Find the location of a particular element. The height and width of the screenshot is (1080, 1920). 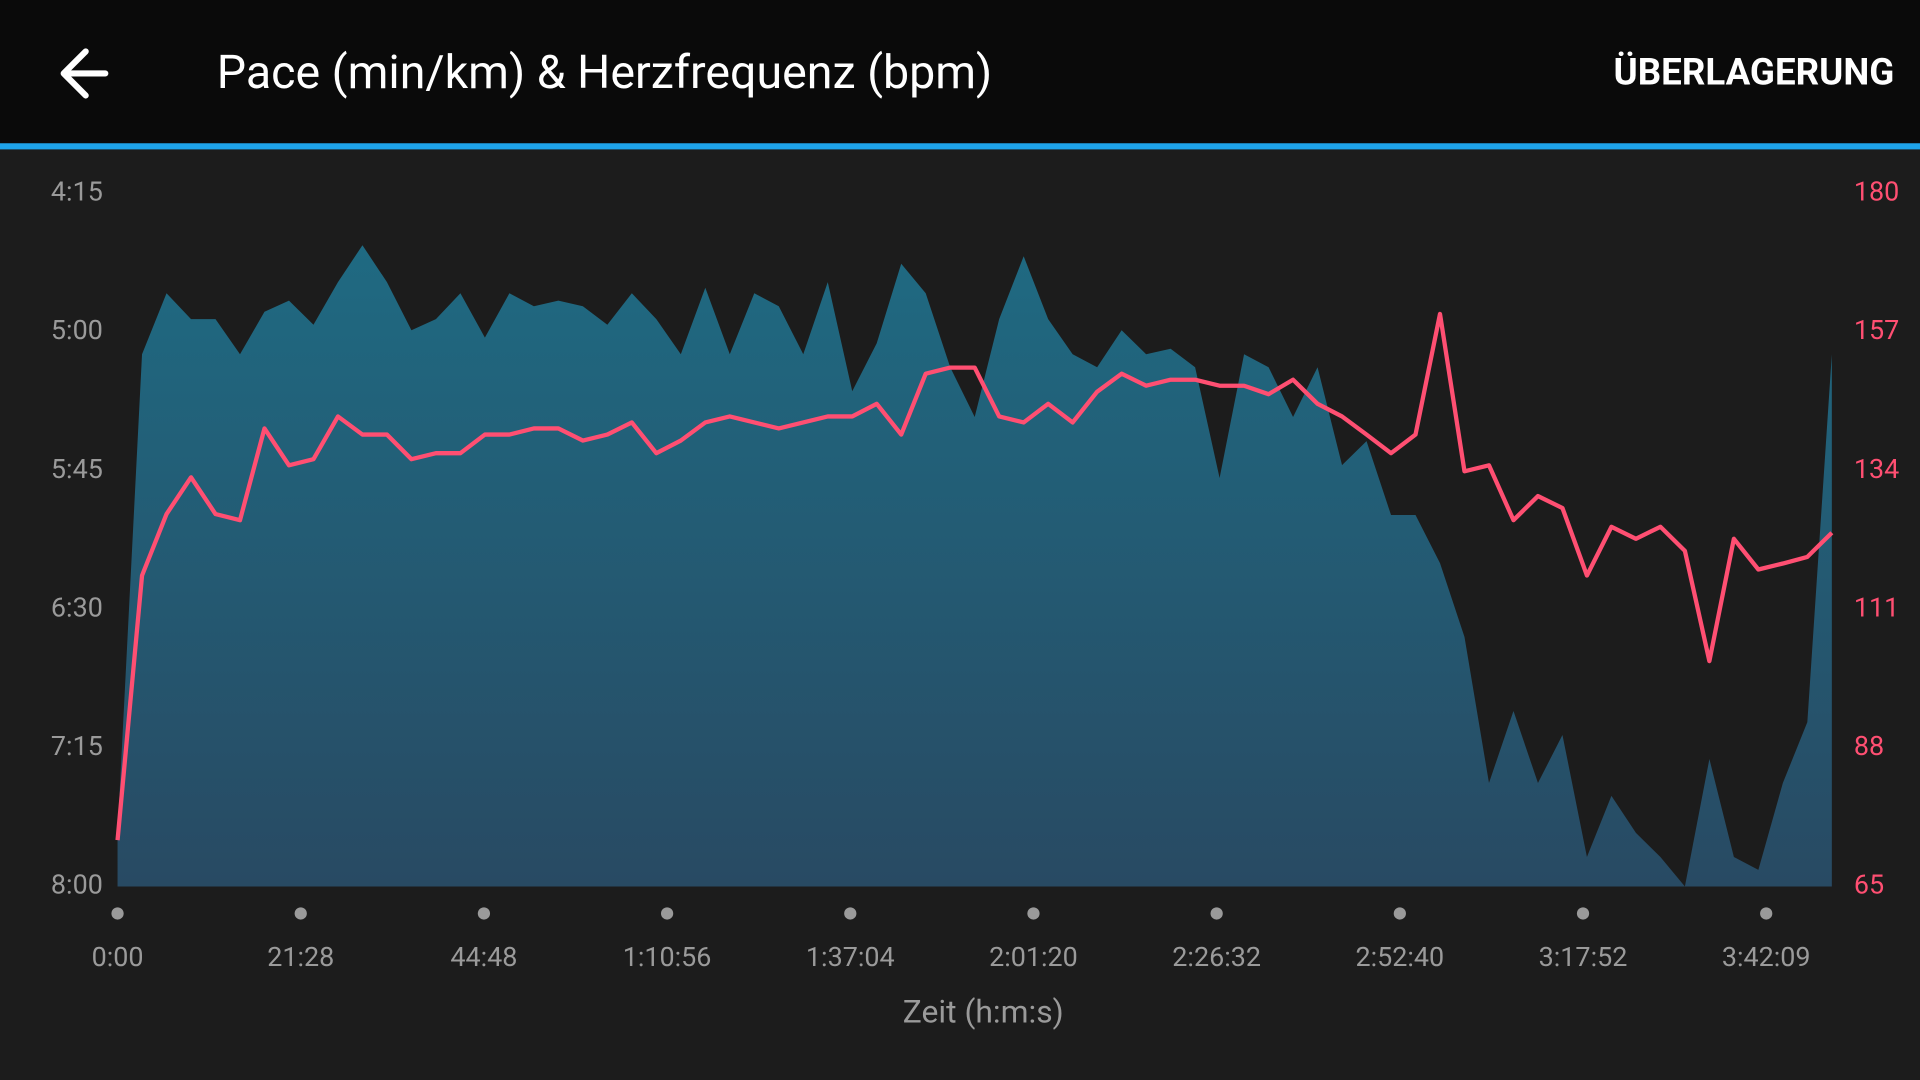

y2-tick-label: 111 is located at coordinates (1876, 607).